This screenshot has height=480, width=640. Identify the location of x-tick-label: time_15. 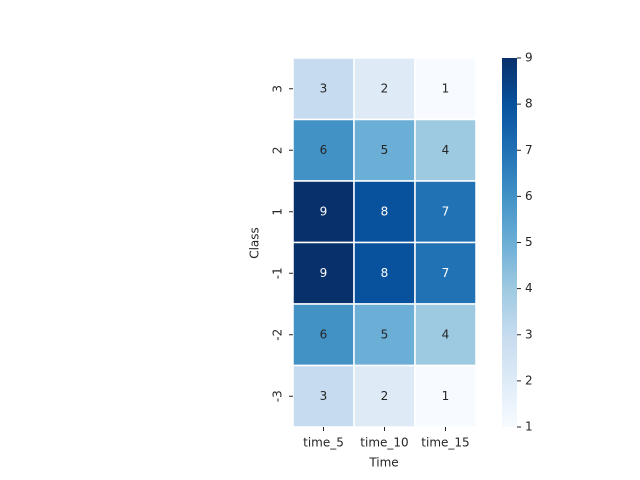
(445, 443).